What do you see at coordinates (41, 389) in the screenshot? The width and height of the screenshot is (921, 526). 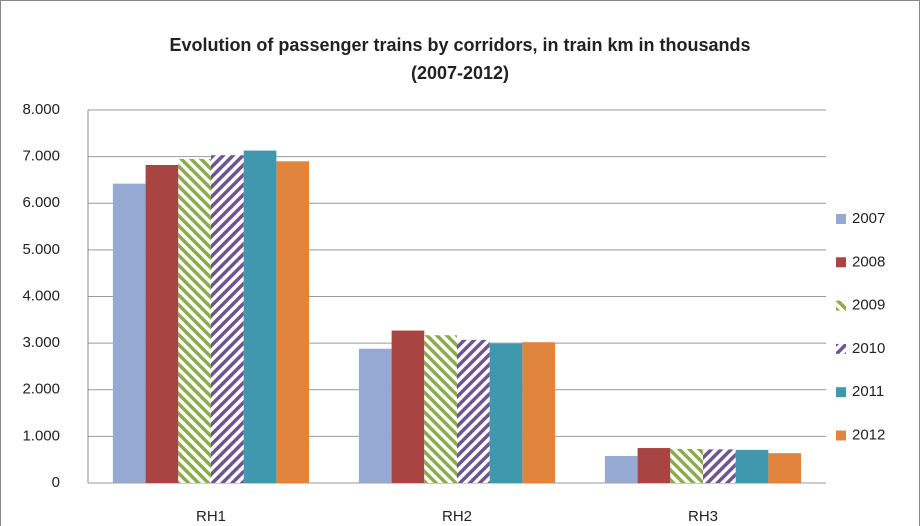 I see `y-tick-label: 2.000` at bounding box center [41, 389].